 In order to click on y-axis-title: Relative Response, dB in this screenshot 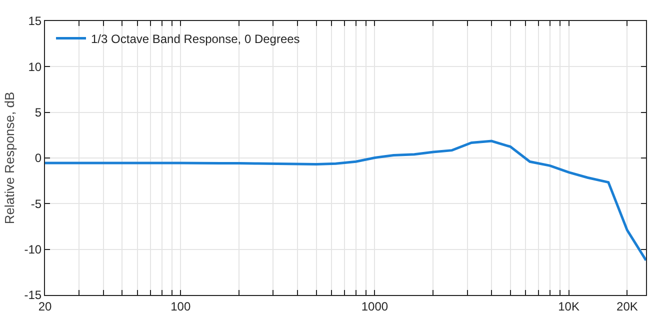, I will do `click(10, 158)`.